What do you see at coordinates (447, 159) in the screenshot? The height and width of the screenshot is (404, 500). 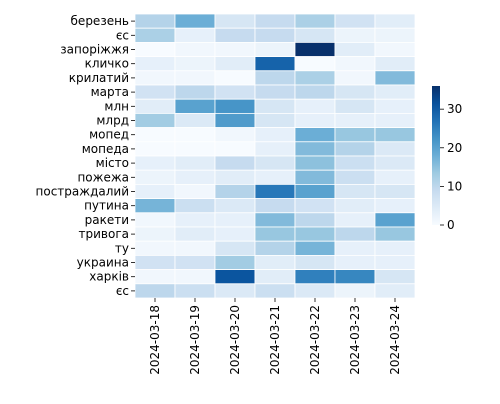 I see `colorbar: 0 10 20 30` at bounding box center [447, 159].